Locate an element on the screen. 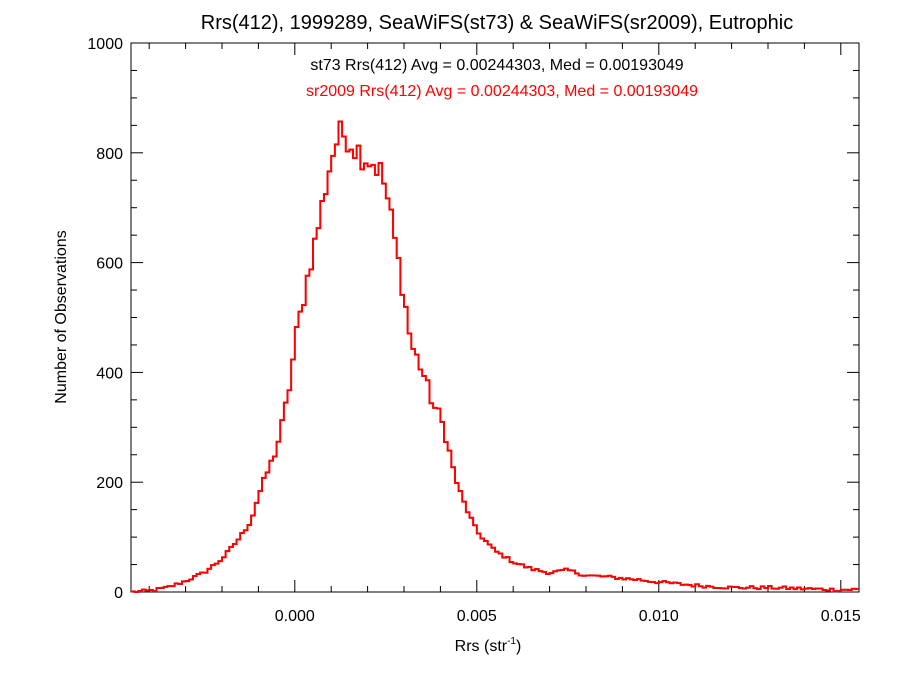 This screenshot has height=675, width=900. y-tick-label: 600 is located at coordinates (109, 264).